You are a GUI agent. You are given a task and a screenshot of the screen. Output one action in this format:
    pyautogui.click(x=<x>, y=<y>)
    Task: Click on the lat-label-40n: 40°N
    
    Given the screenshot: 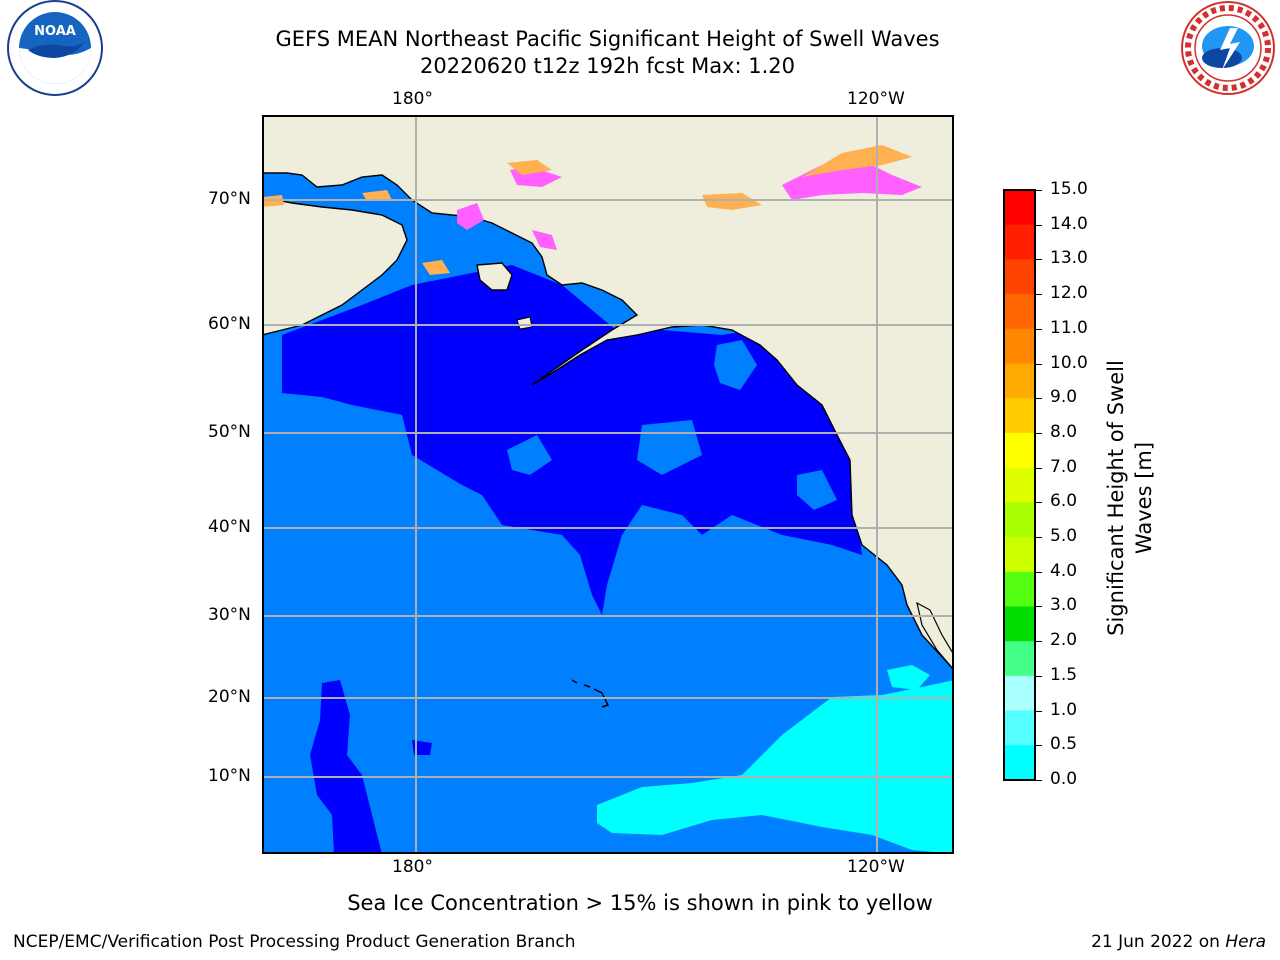 What is the action you would take?
    pyautogui.click(x=229, y=527)
    